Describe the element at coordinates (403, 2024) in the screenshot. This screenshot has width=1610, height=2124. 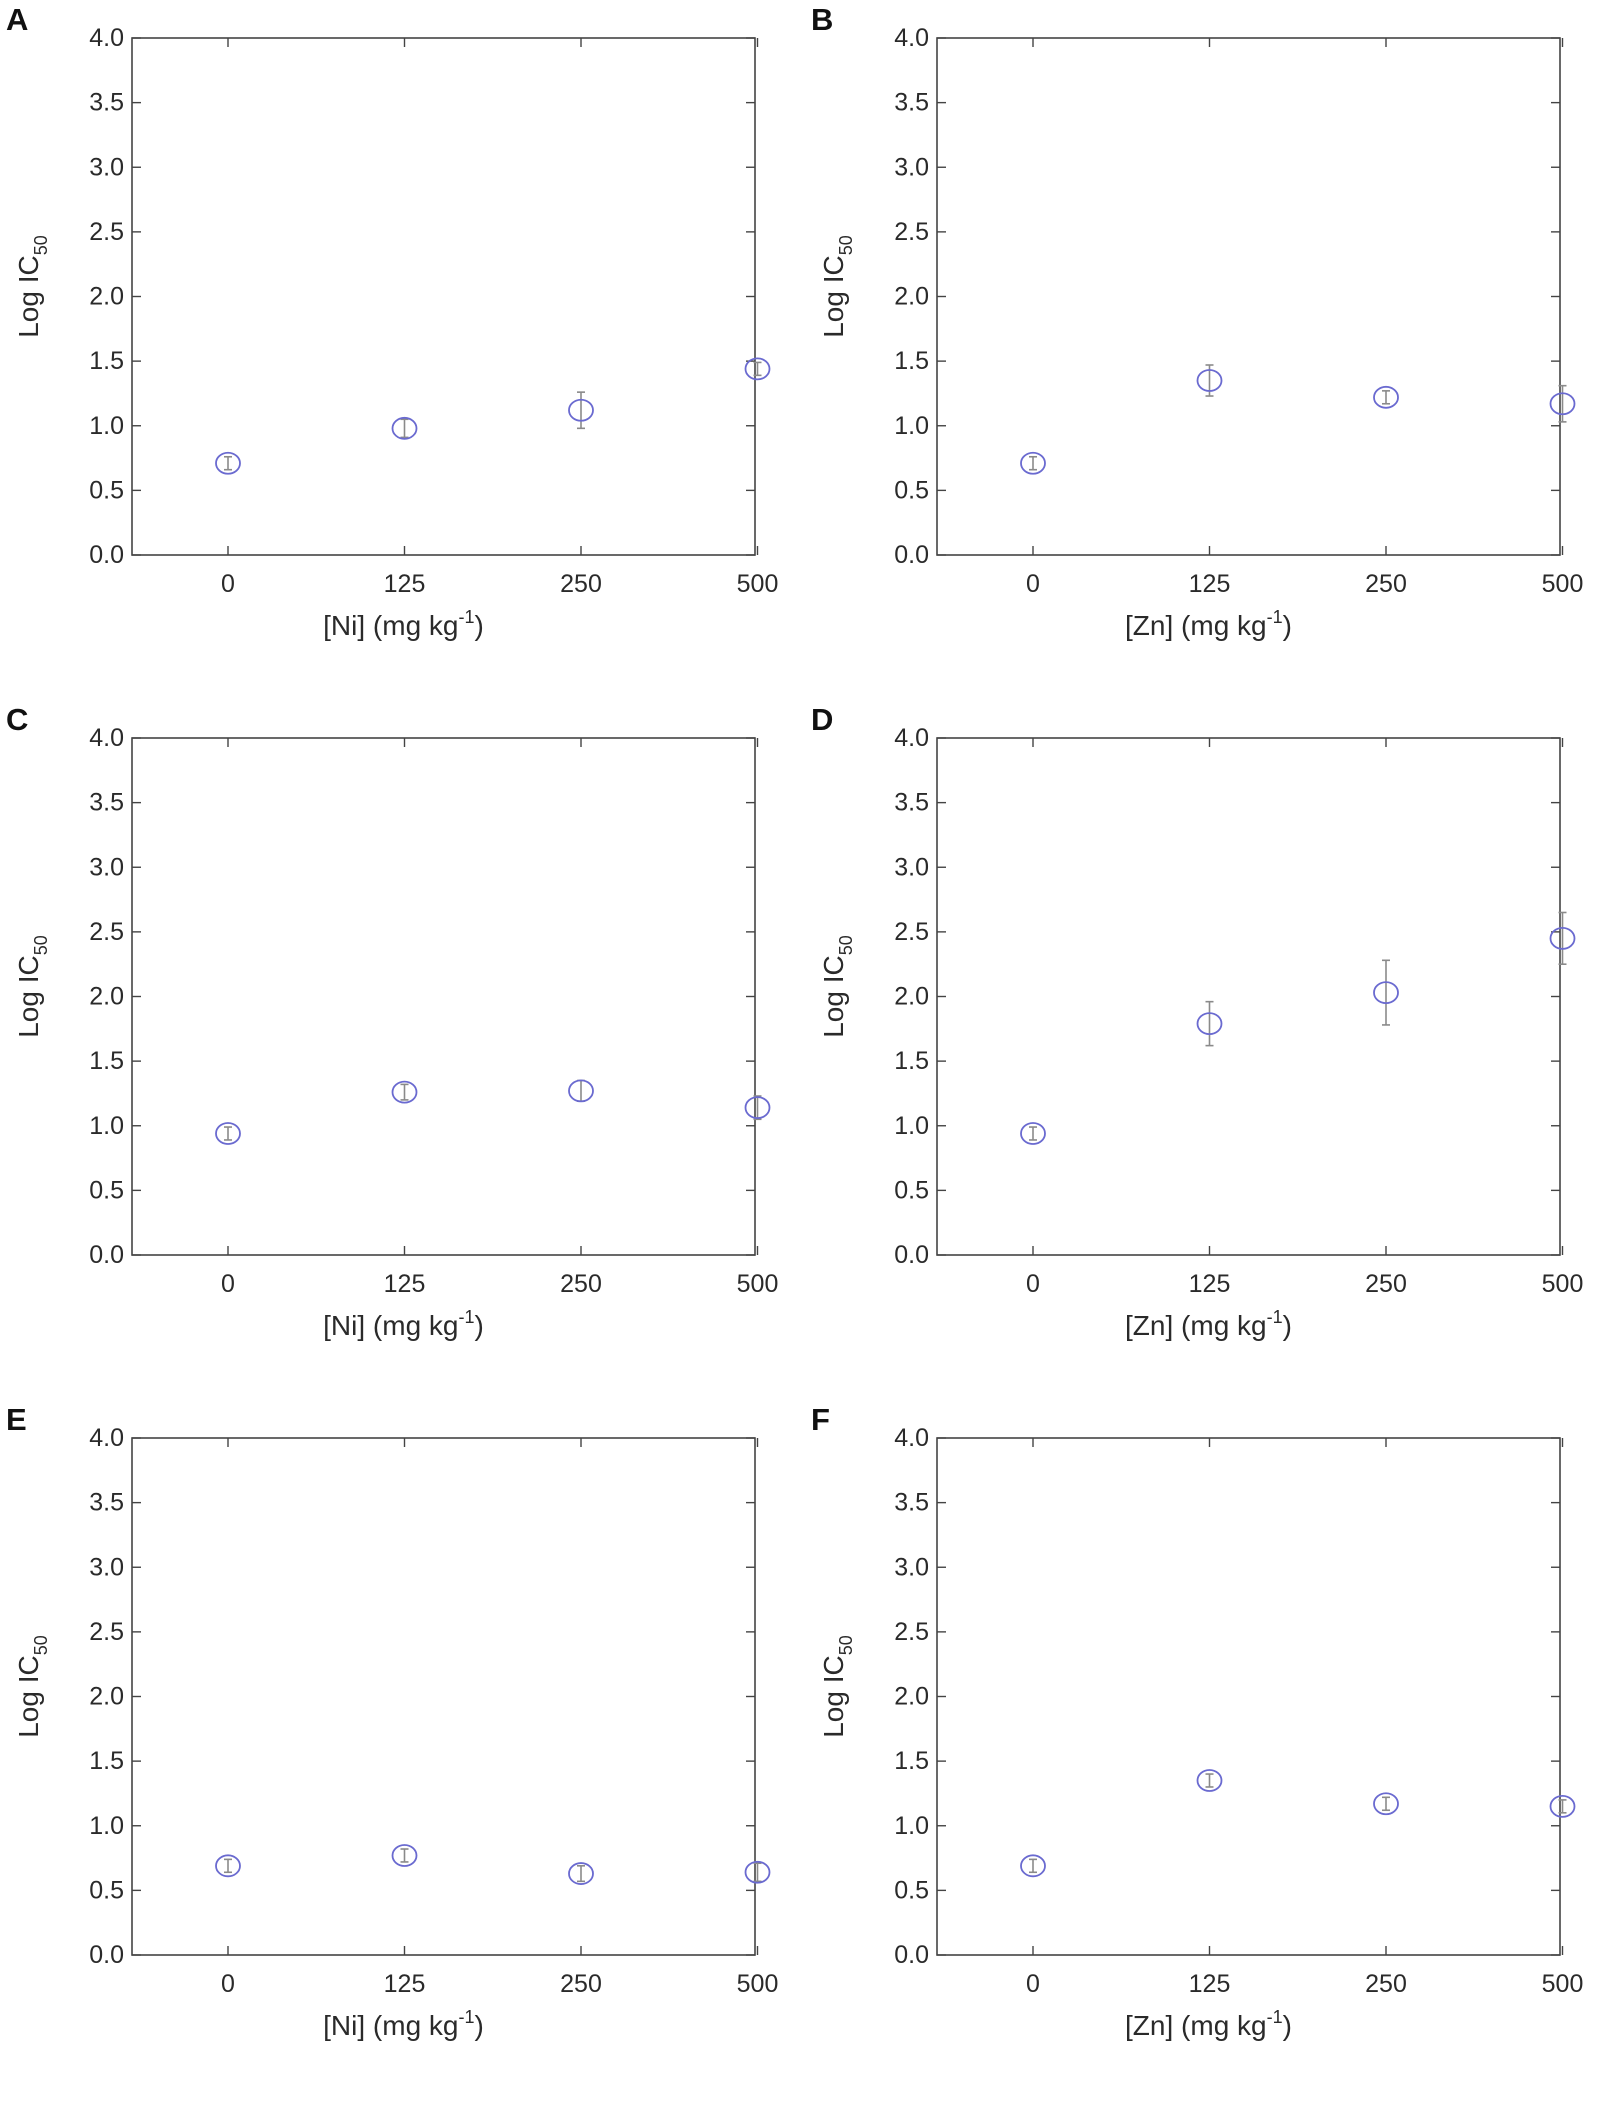
I see `x-axis-label: [Ni] (mg kg-1)` at that location.